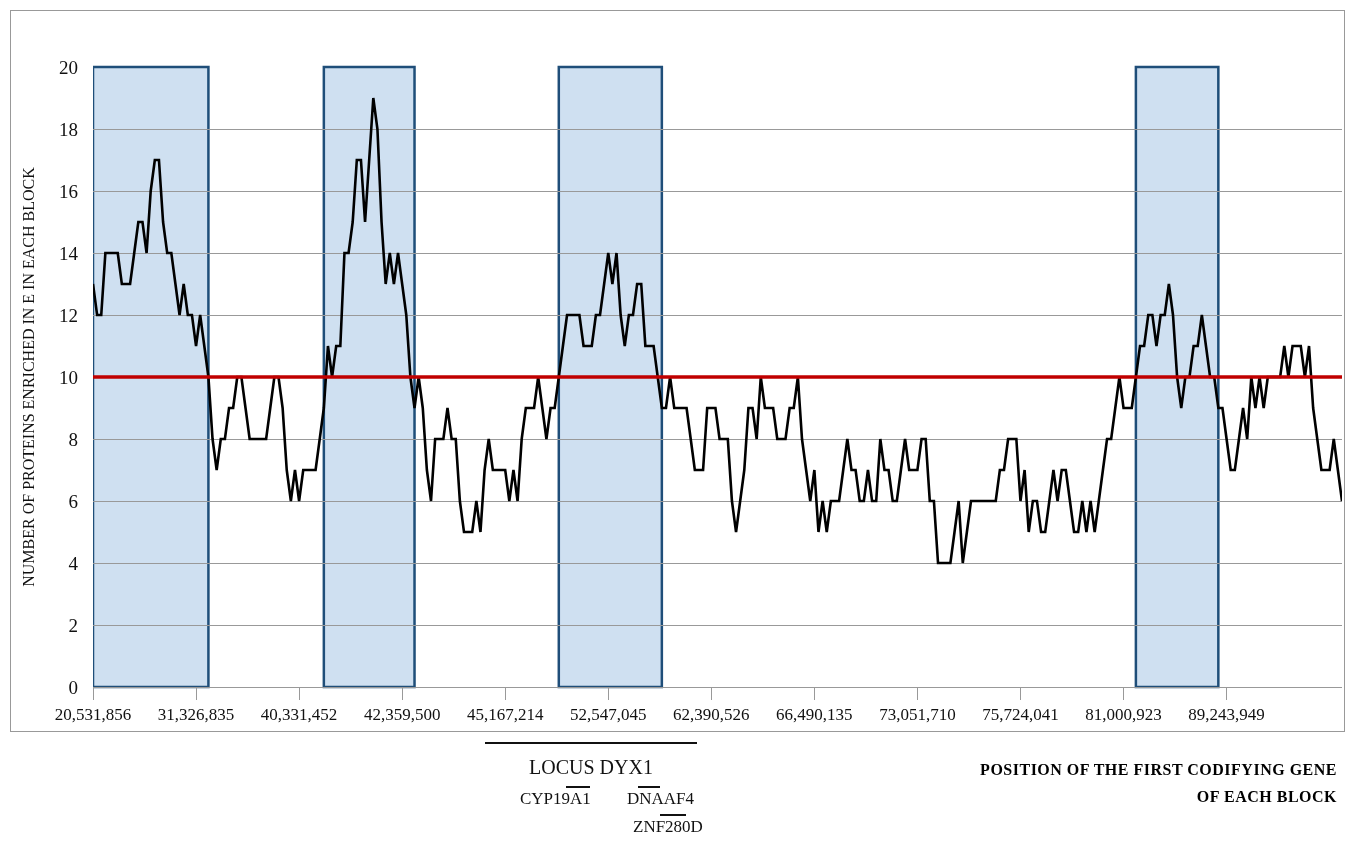 The width and height of the screenshot is (1355, 841). Describe the element at coordinates (814, 715) in the screenshot. I see `x-tick-label: 66,490,135` at that location.